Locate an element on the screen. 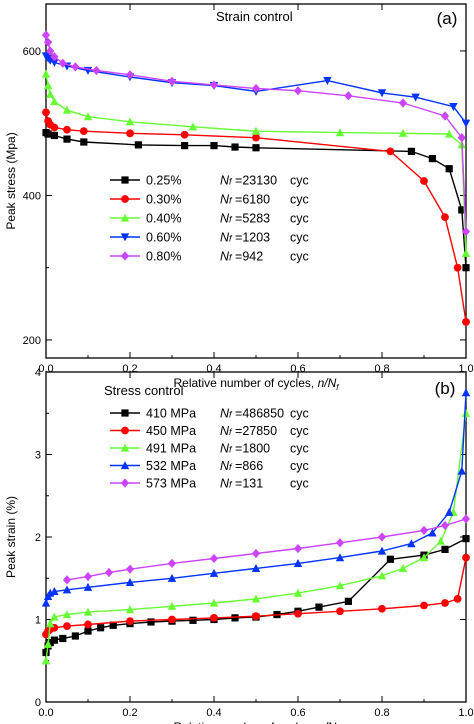 This screenshot has width=474, height=724. x-tick-label: 0.6 is located at coordinates (297, 713).